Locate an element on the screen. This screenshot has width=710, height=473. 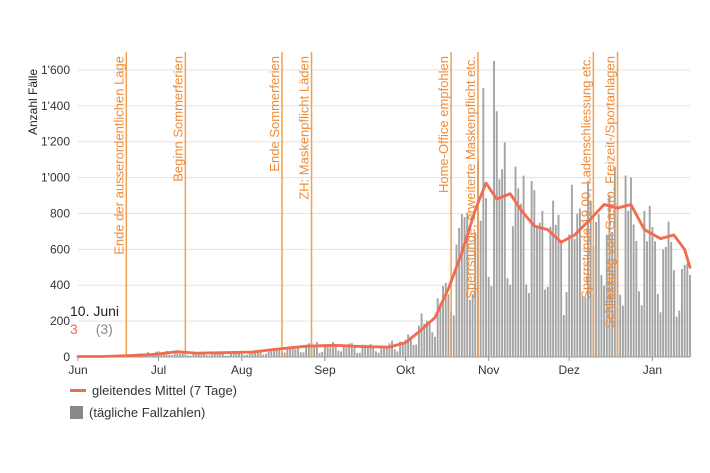
event-label: Home-Office empfohlen is located at coordinates (443, 124).